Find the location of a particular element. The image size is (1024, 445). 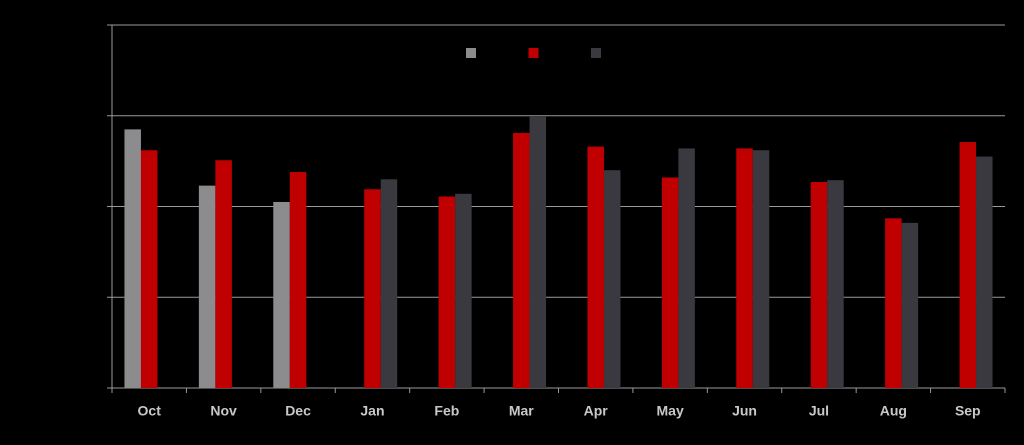

x-tick-label: Mar is located at coordinates (521, 411).